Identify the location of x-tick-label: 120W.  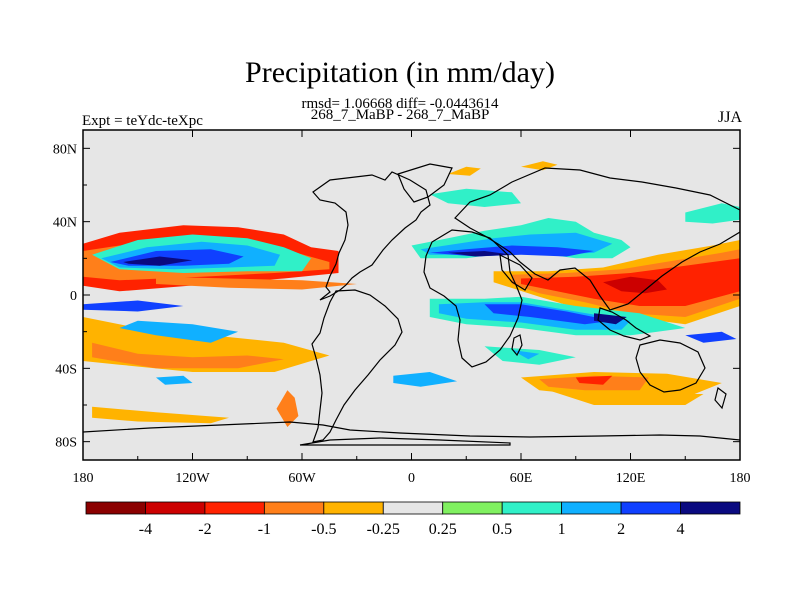
(192, 478).